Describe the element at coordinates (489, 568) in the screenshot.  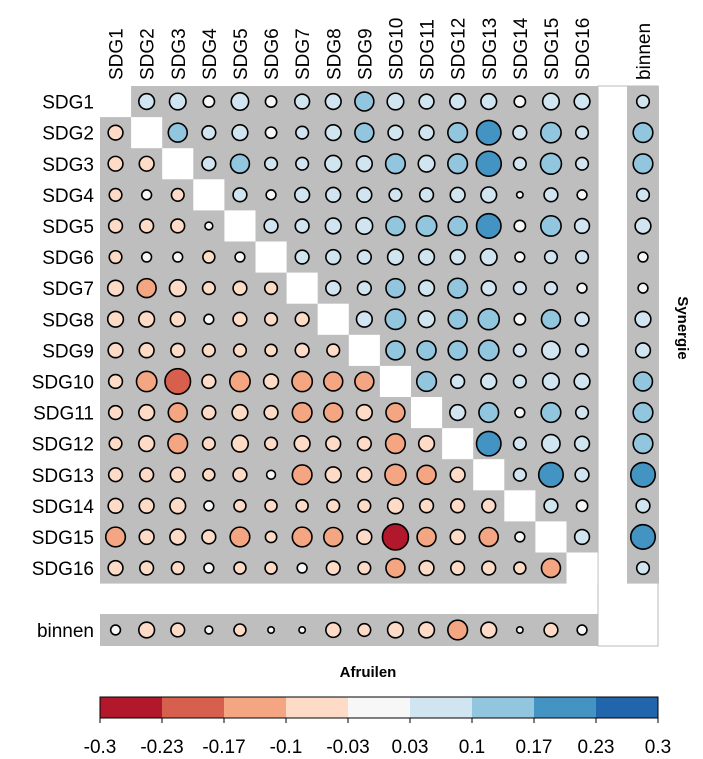
I see `tradeoff-circle-SDG16-SDG13` at that location.